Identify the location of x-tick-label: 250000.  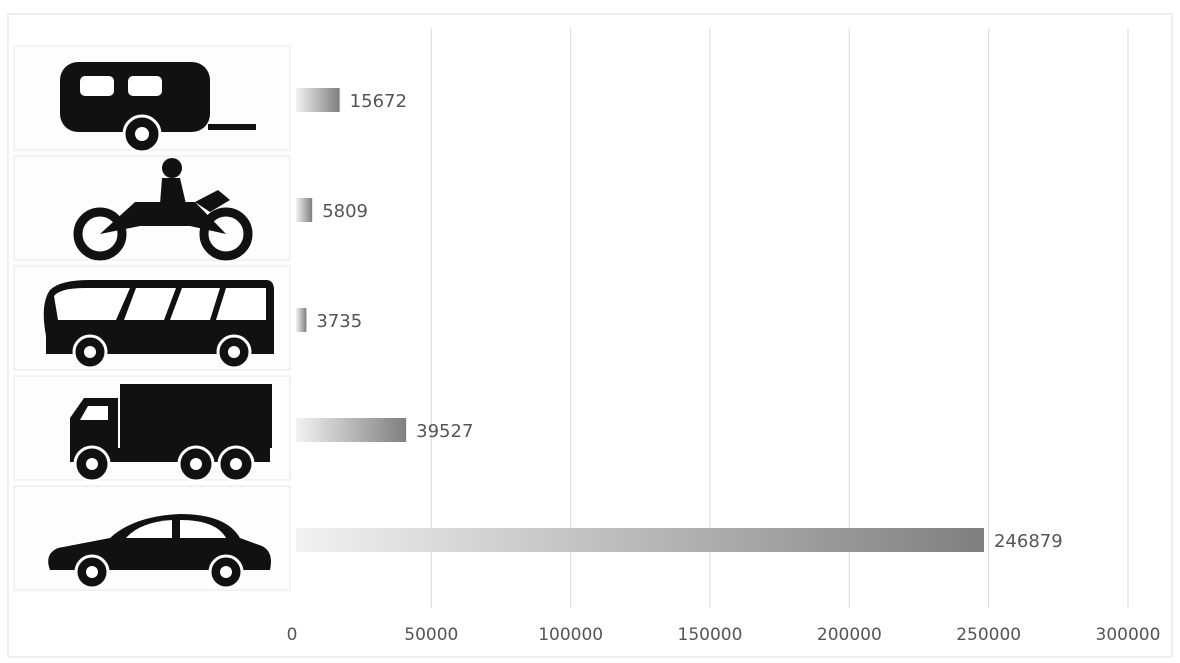
(988, 635).